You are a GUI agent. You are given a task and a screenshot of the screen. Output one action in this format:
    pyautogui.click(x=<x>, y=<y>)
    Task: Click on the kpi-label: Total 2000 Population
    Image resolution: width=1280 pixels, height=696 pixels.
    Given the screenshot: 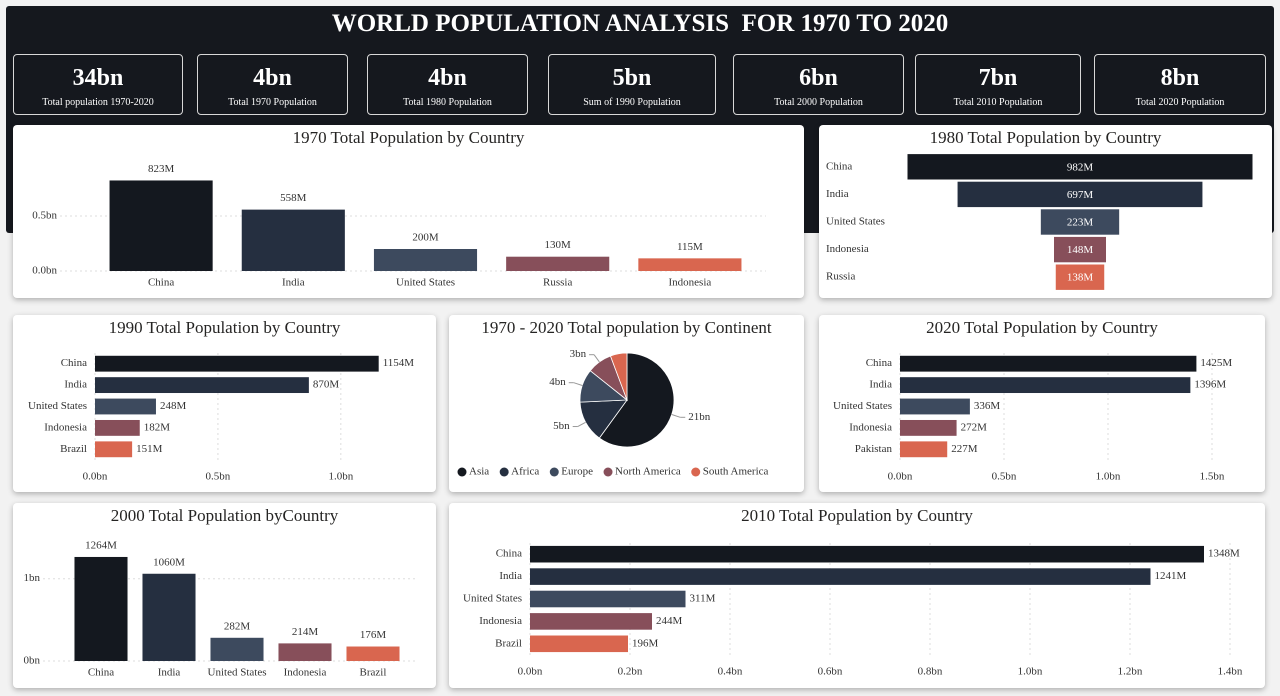 What is the action you would take?
    pyautogui.click(x=818, y=102)
    